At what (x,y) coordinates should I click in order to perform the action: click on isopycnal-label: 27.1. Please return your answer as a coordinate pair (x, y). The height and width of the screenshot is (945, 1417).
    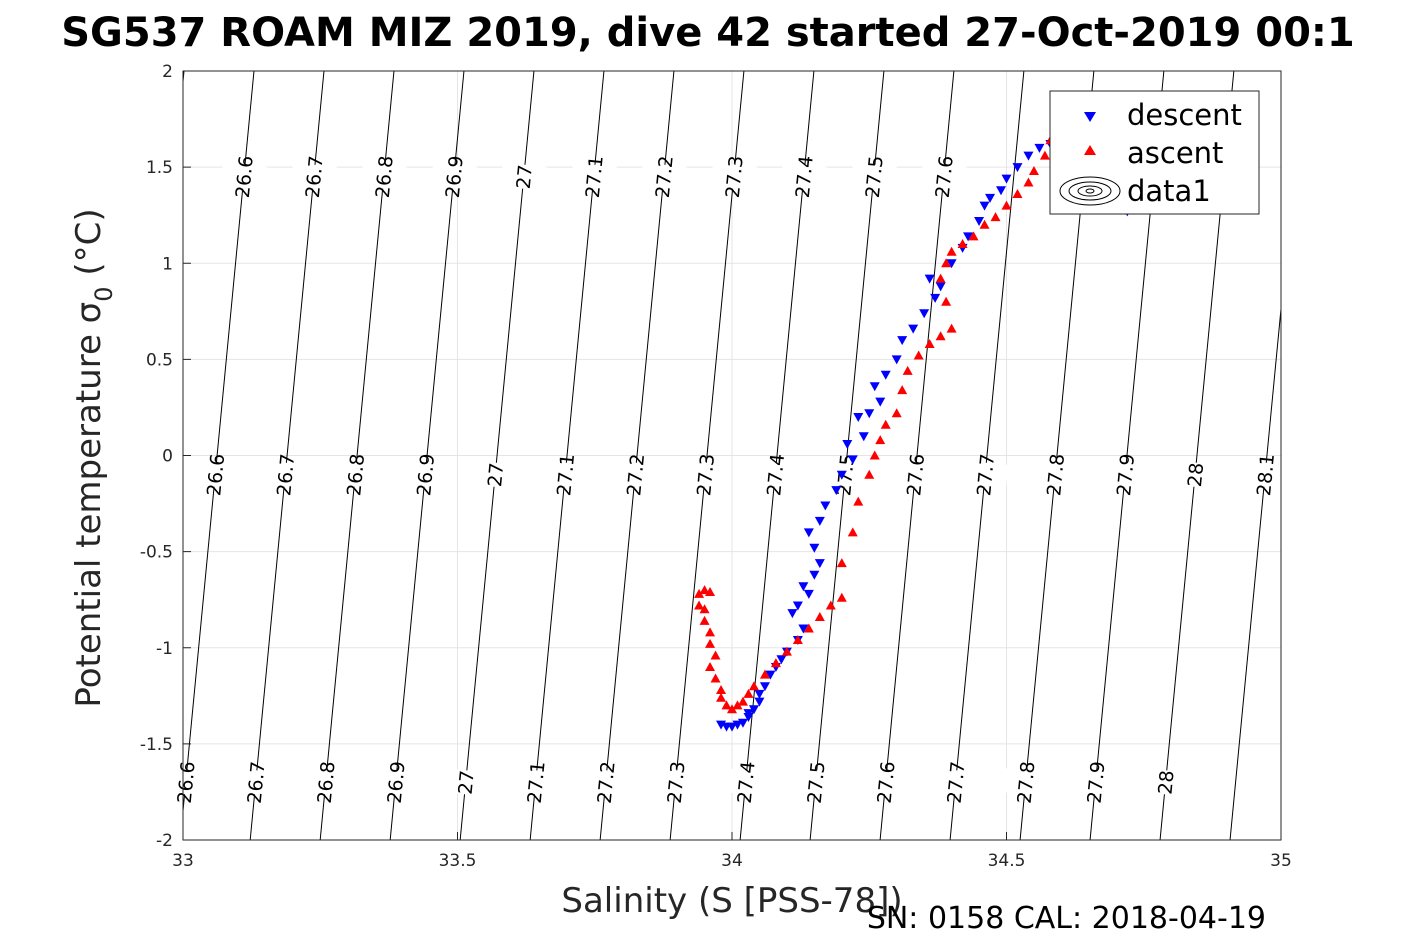
    Looking at the image, I should click on (537, 782).